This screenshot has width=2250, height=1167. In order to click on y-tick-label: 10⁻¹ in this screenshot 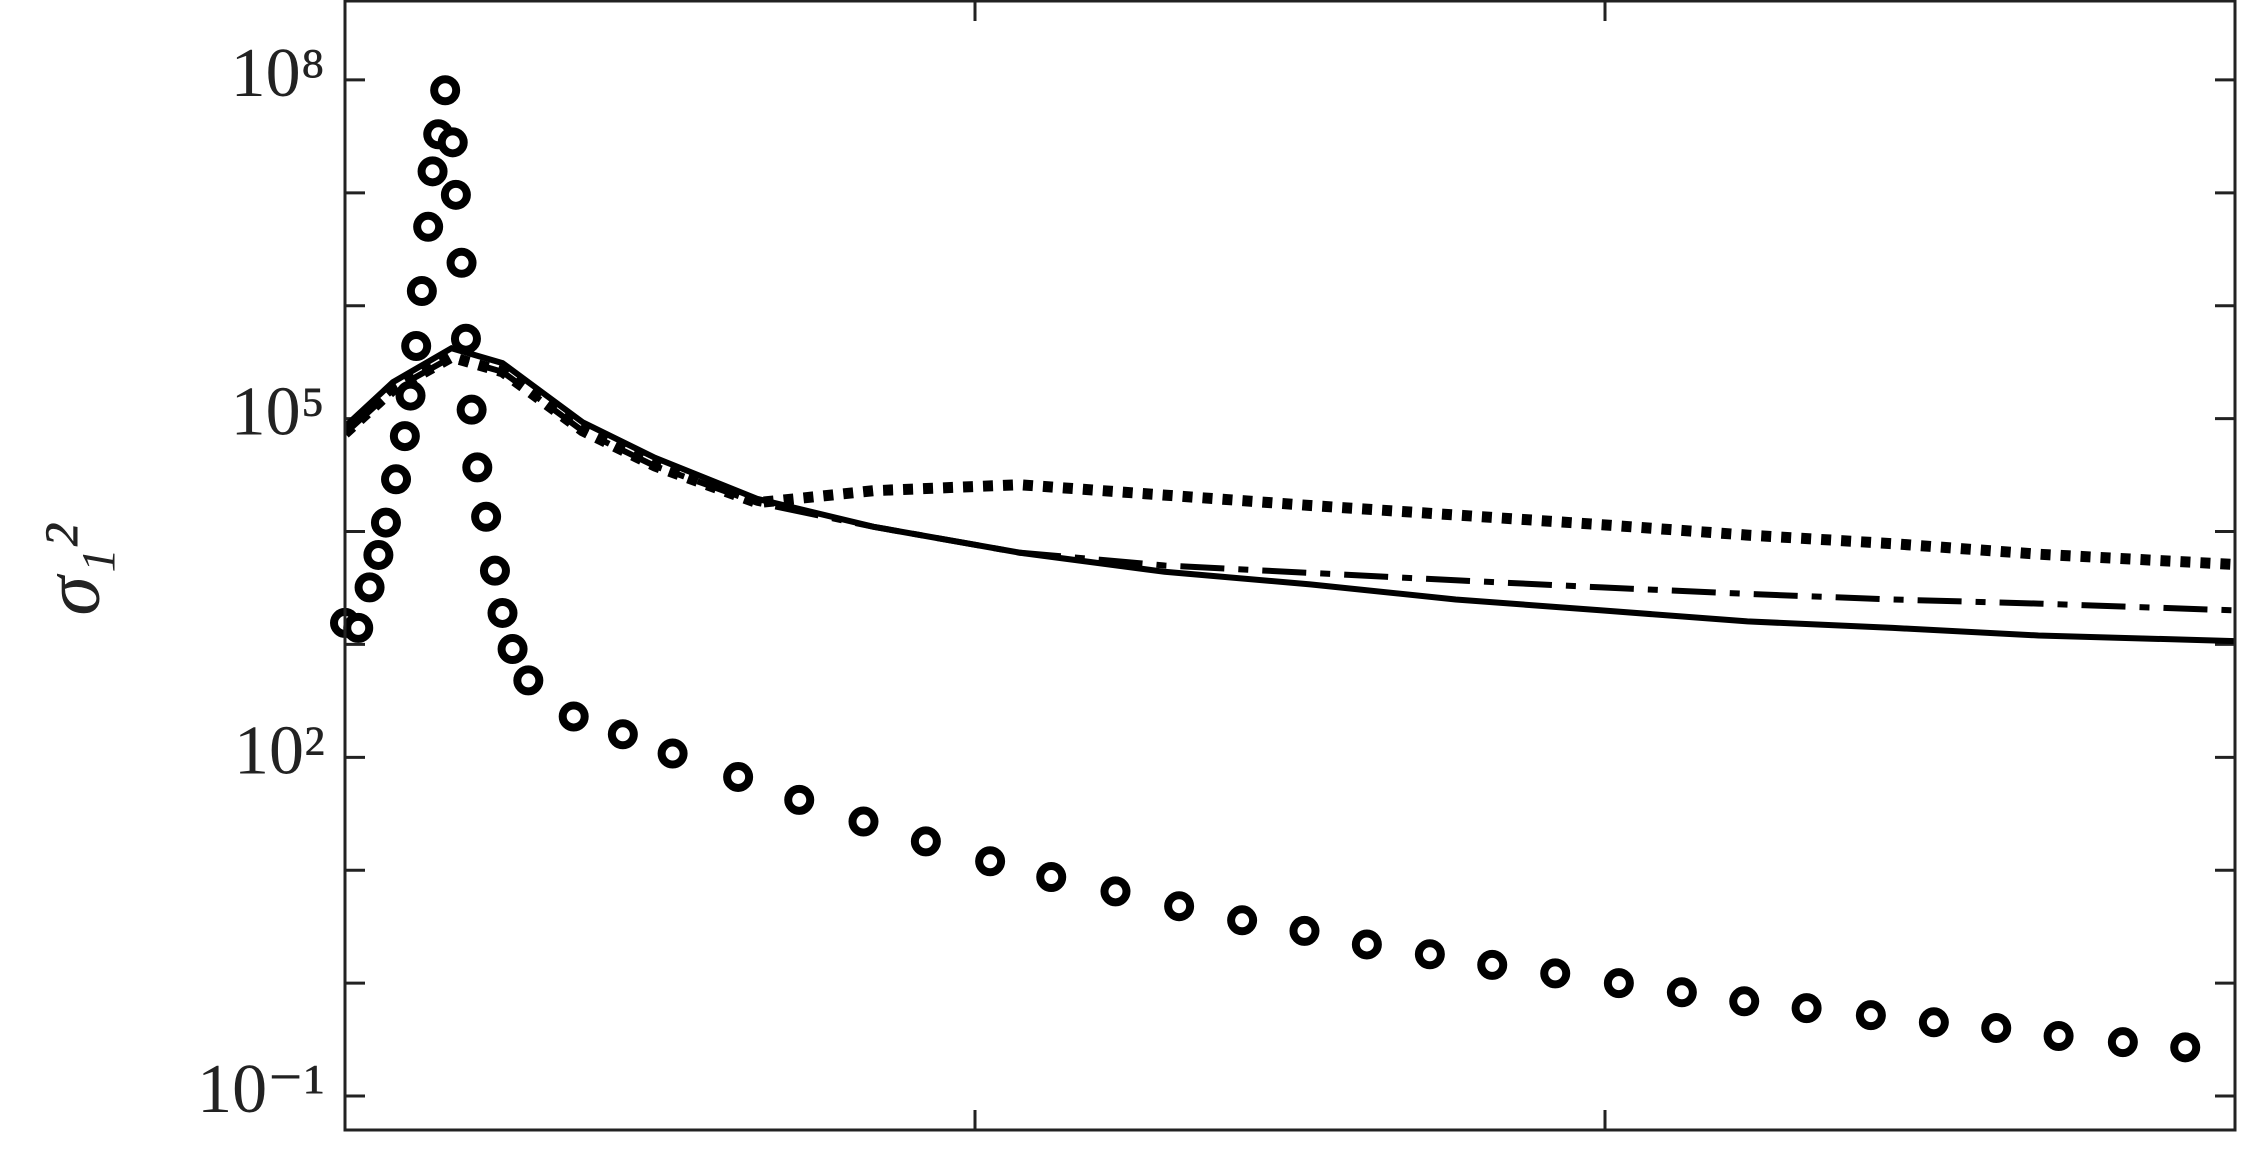, I will do `click(261, 1089)`.